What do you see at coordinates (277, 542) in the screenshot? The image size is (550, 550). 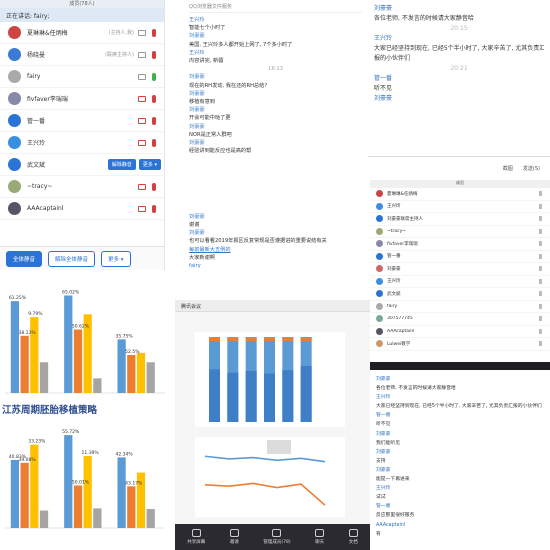 I see `manage-members-label: 管理成员(78)` at bounding box center [277, 542].